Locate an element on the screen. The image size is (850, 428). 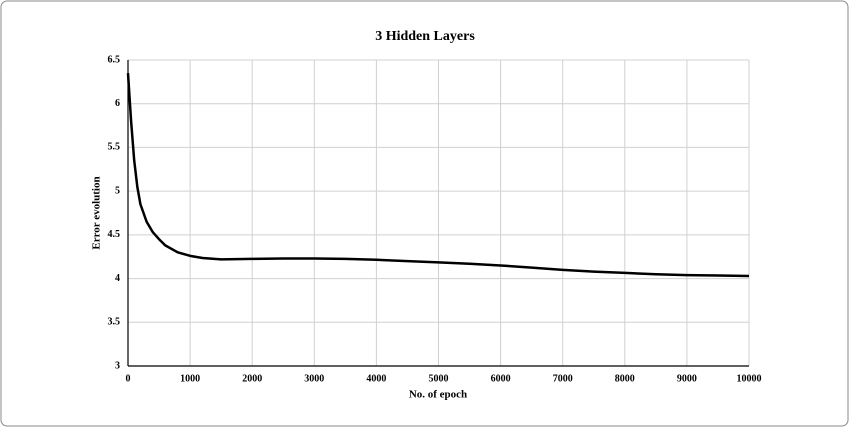
x-tick-label: 5000 is located at coordinates (439, 378).